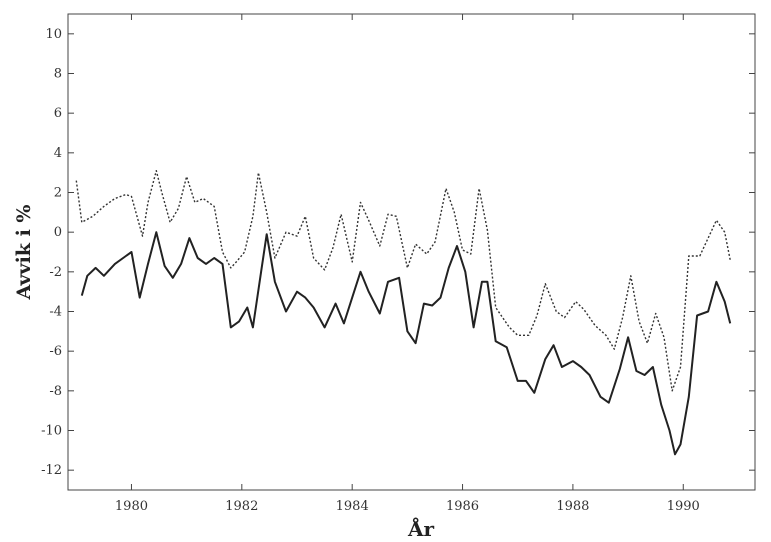  Describe the element at coordinates (58, 74) in the screenshot. I see `y-tick-label: 8` at that location.